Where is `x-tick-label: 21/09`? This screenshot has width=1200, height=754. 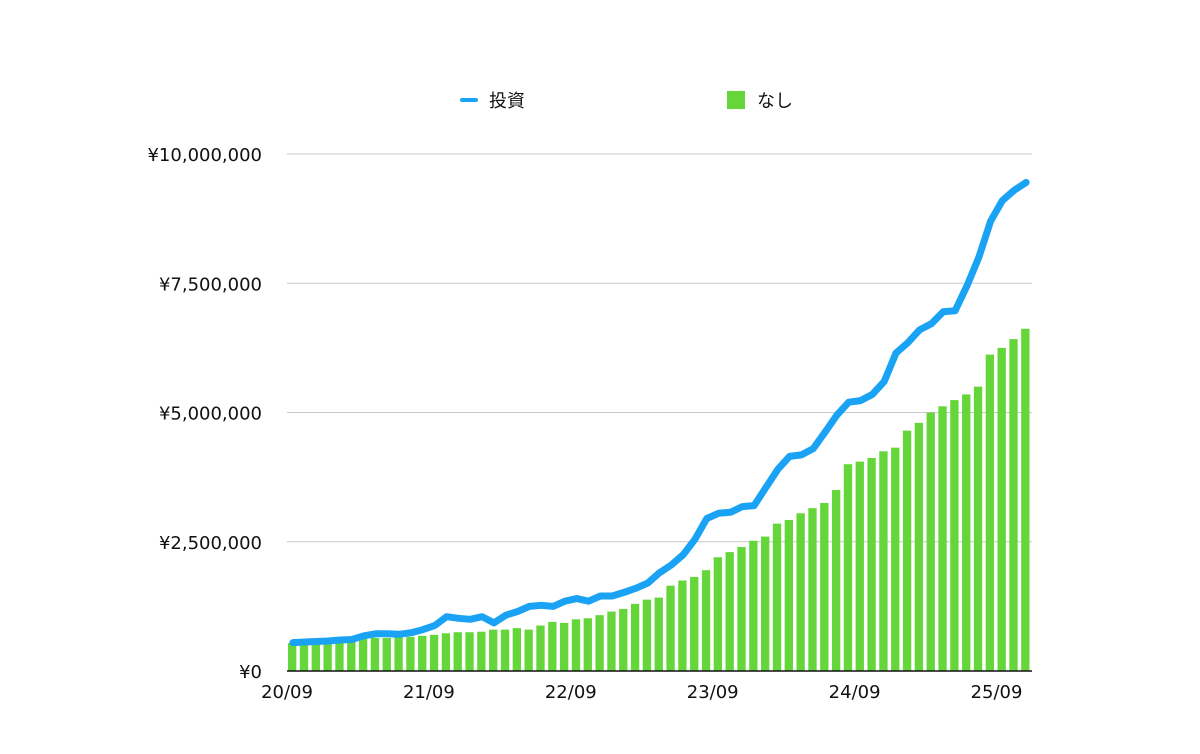
x-tick-label: 21/09 is located at coordinates (429, 692).